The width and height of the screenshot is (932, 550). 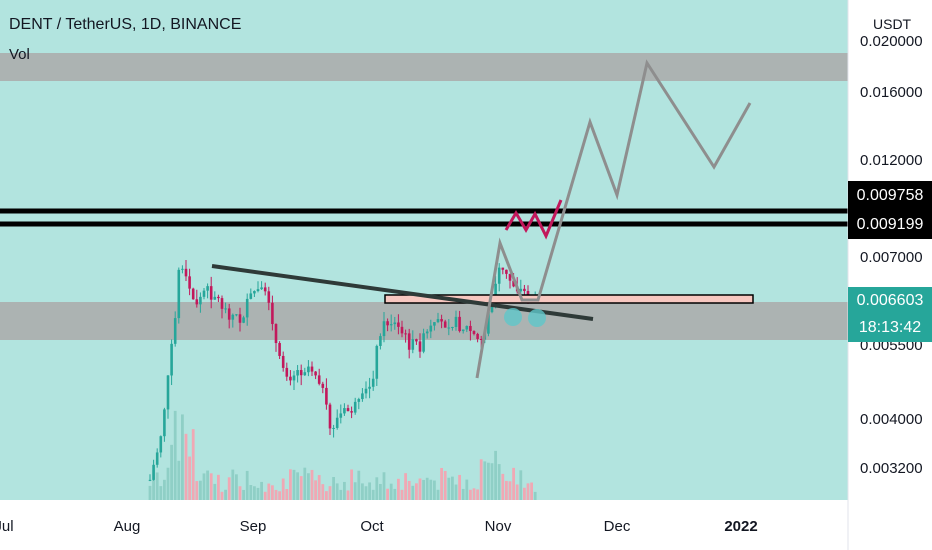 I want to click on level-badge-upper: 0.009758, so click(x=890, y=195).